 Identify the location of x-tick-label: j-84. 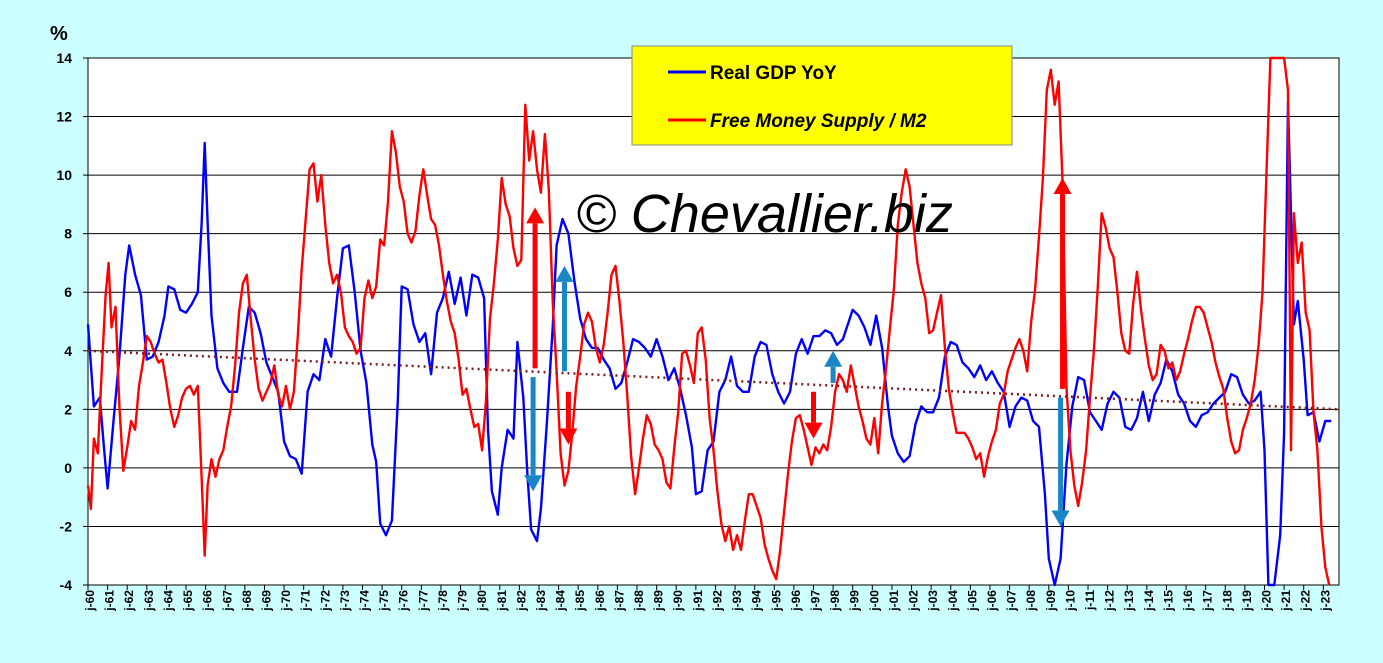
(561, 601).